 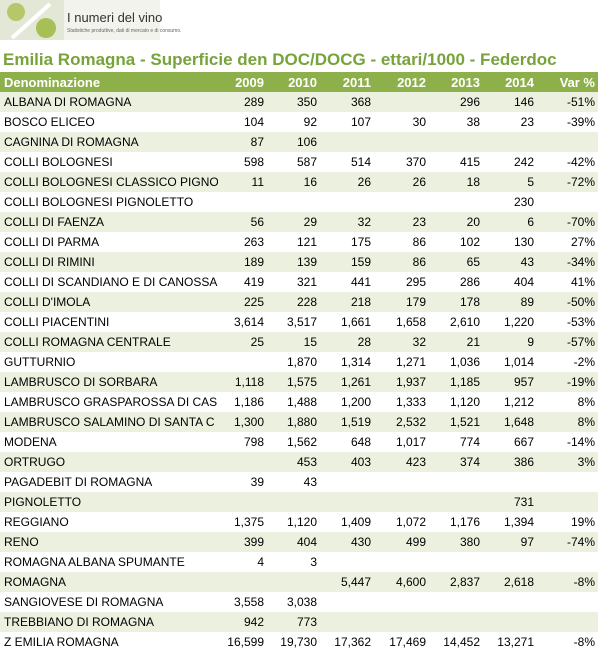 What do you see at coordinates (401, 542) in the screenshot?
I see `cell: 499` at bounding box center [401, 542].